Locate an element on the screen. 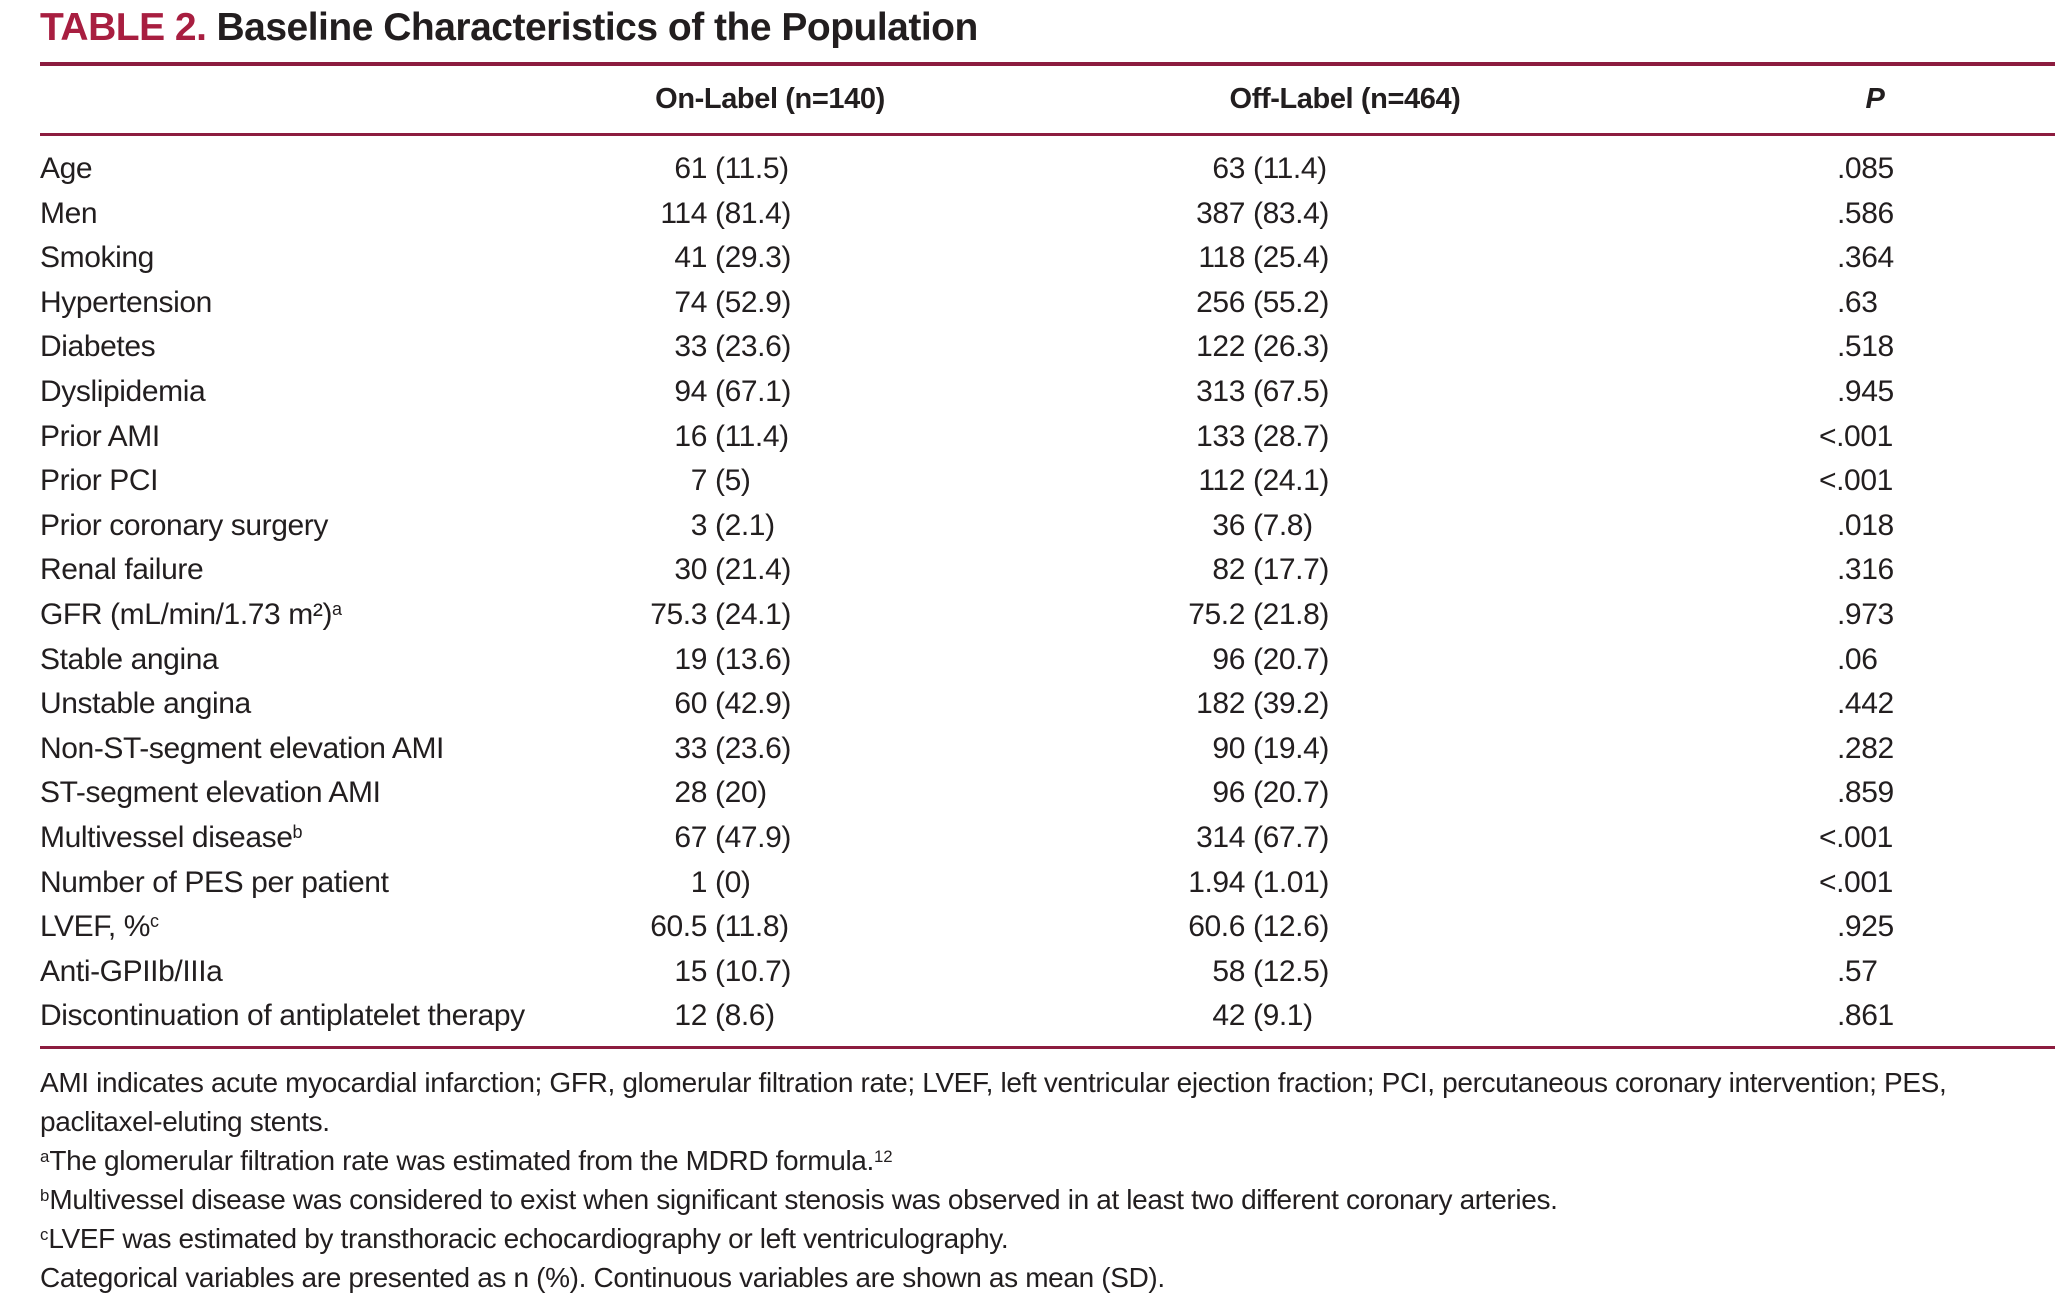 This screenshot has width=2070, height=1304. off-label-value: 256 is located at coordinates (1220, 302).